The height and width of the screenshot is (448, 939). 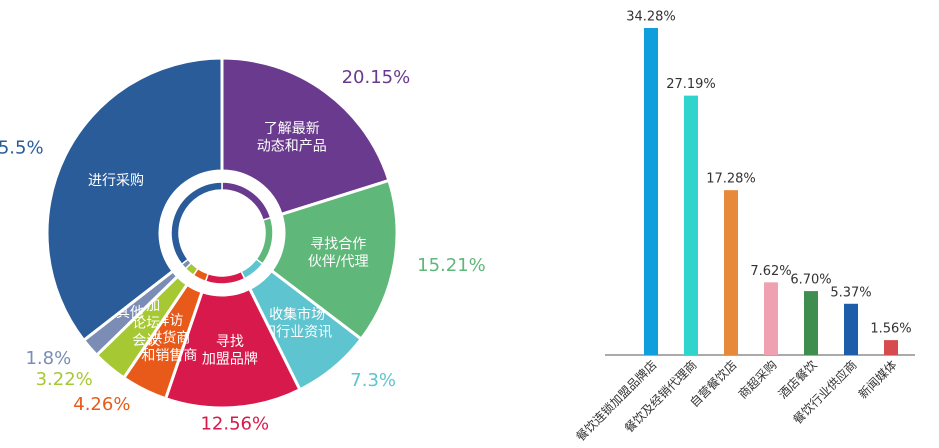 I want to click on value-label: 6.70%, so click(x=810, y=280).